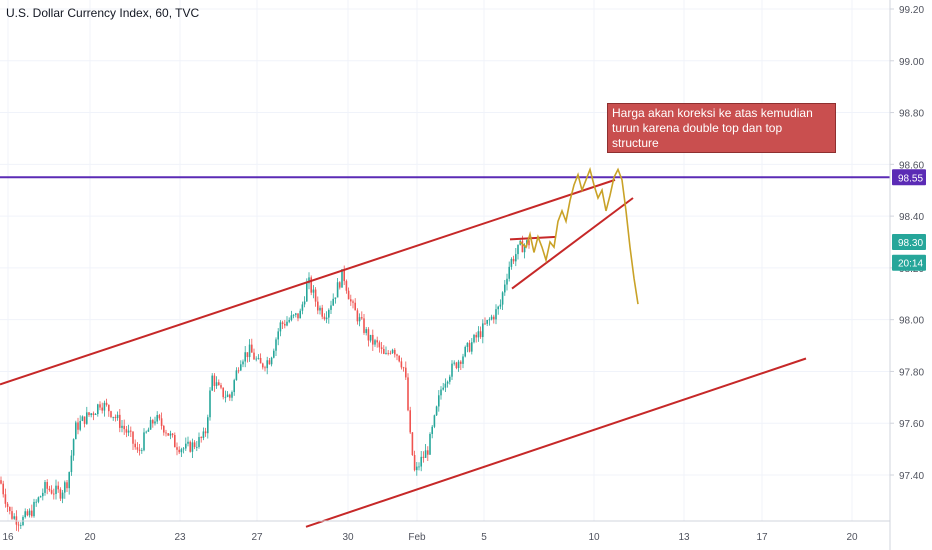  What do you see at coordinates (533, 238) in the screenshot?
I see `short-resistance-line` at bounding box center [533, 238].